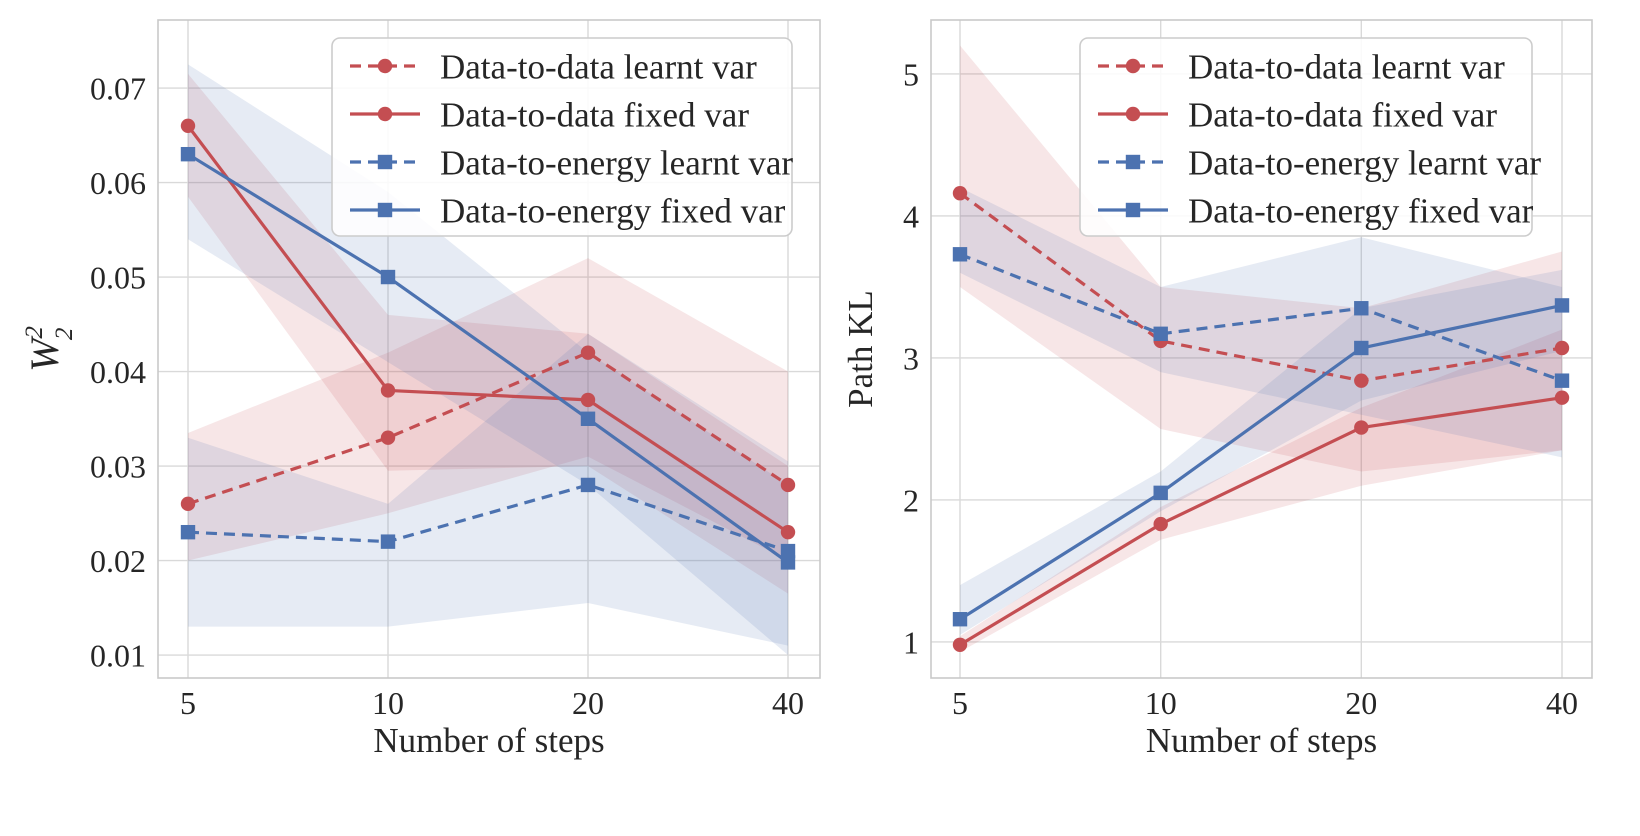  I want to click on y-tick-label: 0.05, so click(118, 278).